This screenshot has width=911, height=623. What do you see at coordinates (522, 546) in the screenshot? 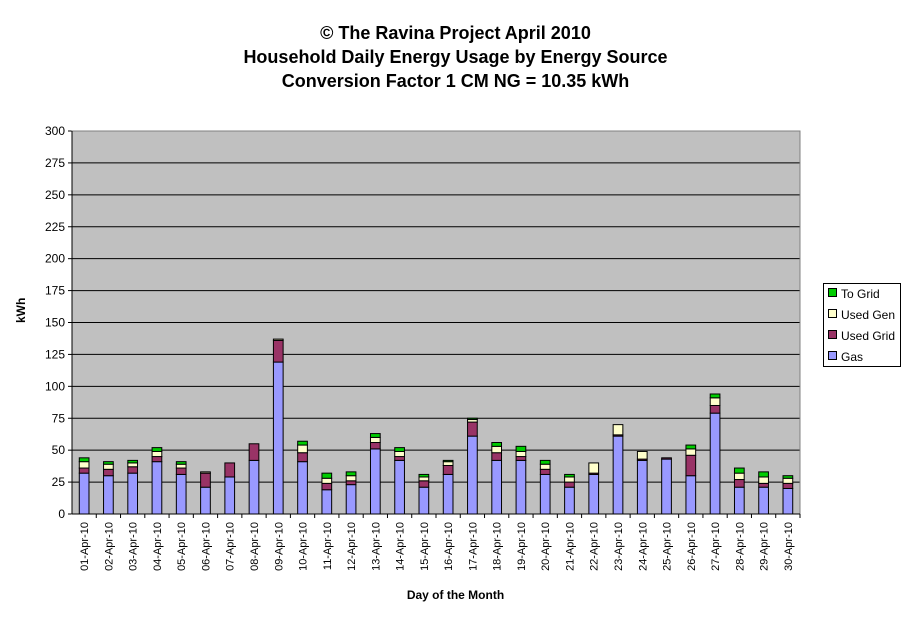
I see `x-tick-label: 19-Apr-10` at bounding box center [522, 546].